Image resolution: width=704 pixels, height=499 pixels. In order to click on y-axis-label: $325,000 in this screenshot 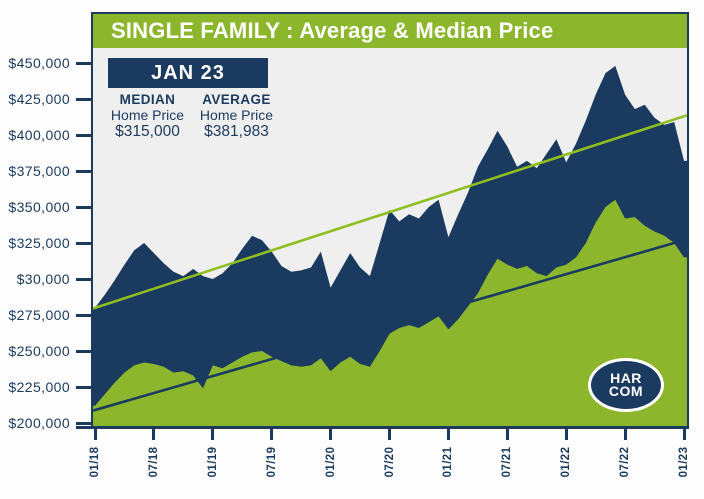, I will do `click(39, 243)`.